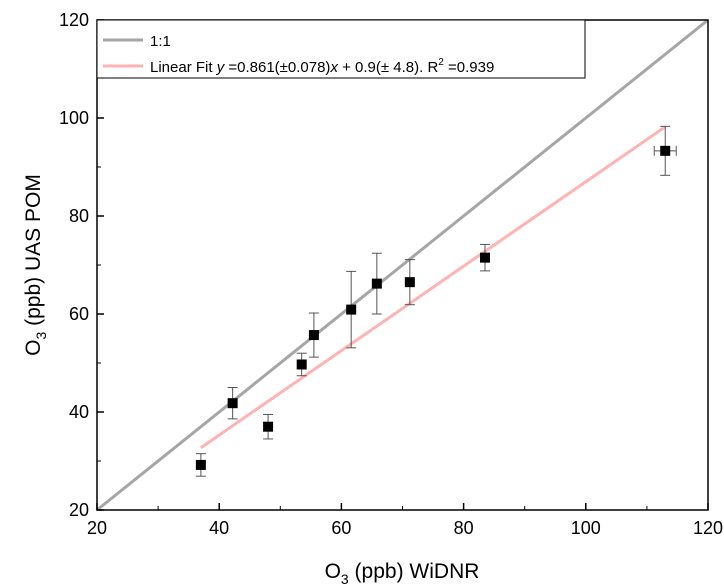 Image resolution: width=724 pixels, height=587 pixels. I want to click on y-tick-label-2: 60, so click(79, 314).